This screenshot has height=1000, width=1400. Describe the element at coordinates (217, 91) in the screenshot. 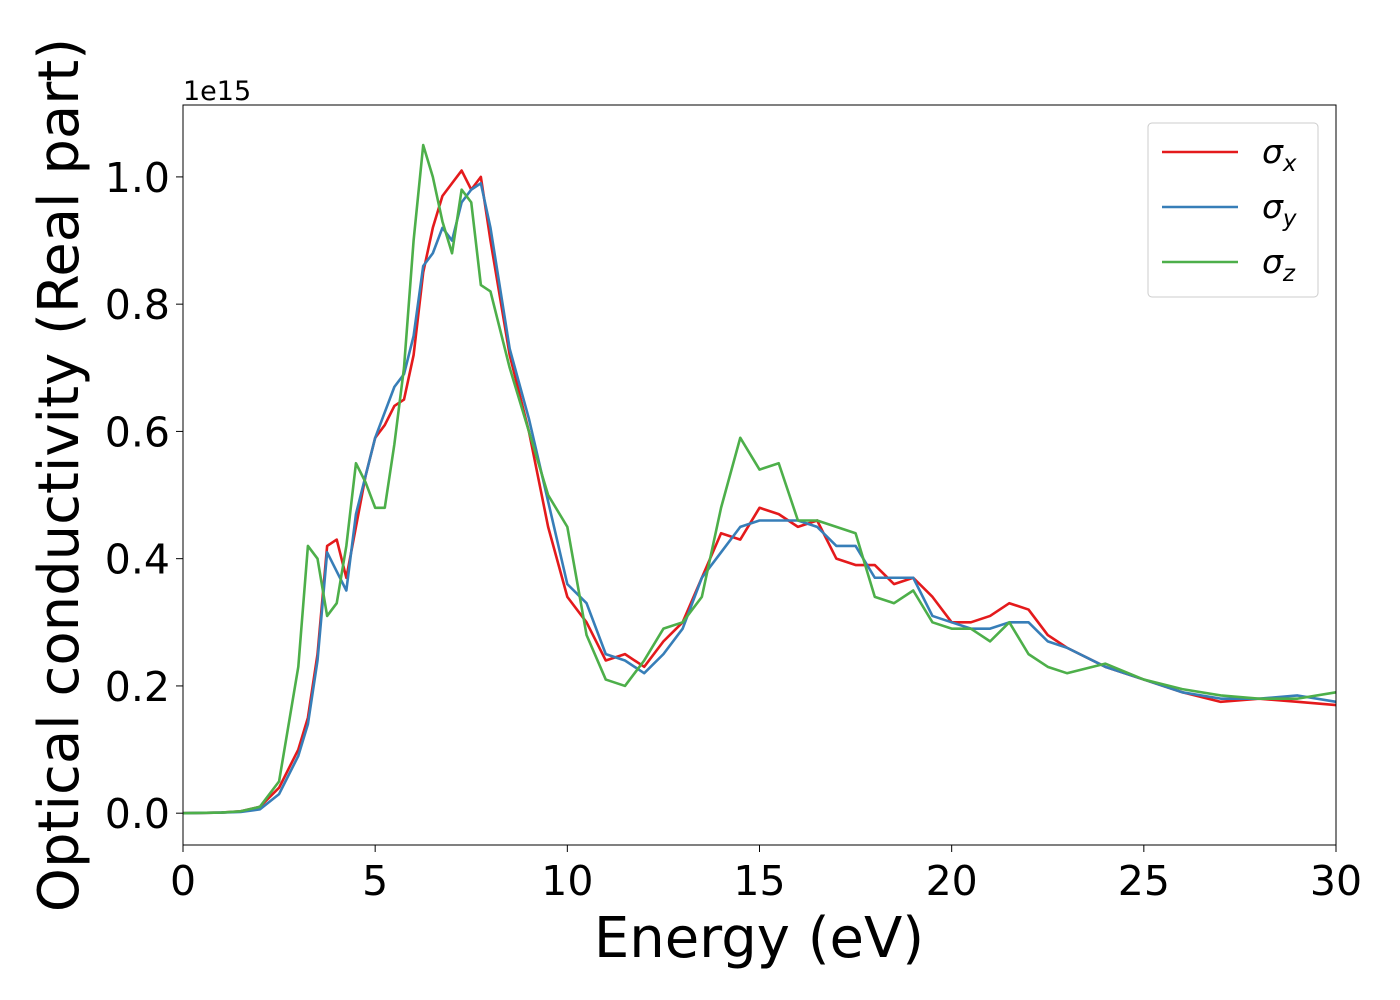

I see `y-offset-label: 1e15` at that location.